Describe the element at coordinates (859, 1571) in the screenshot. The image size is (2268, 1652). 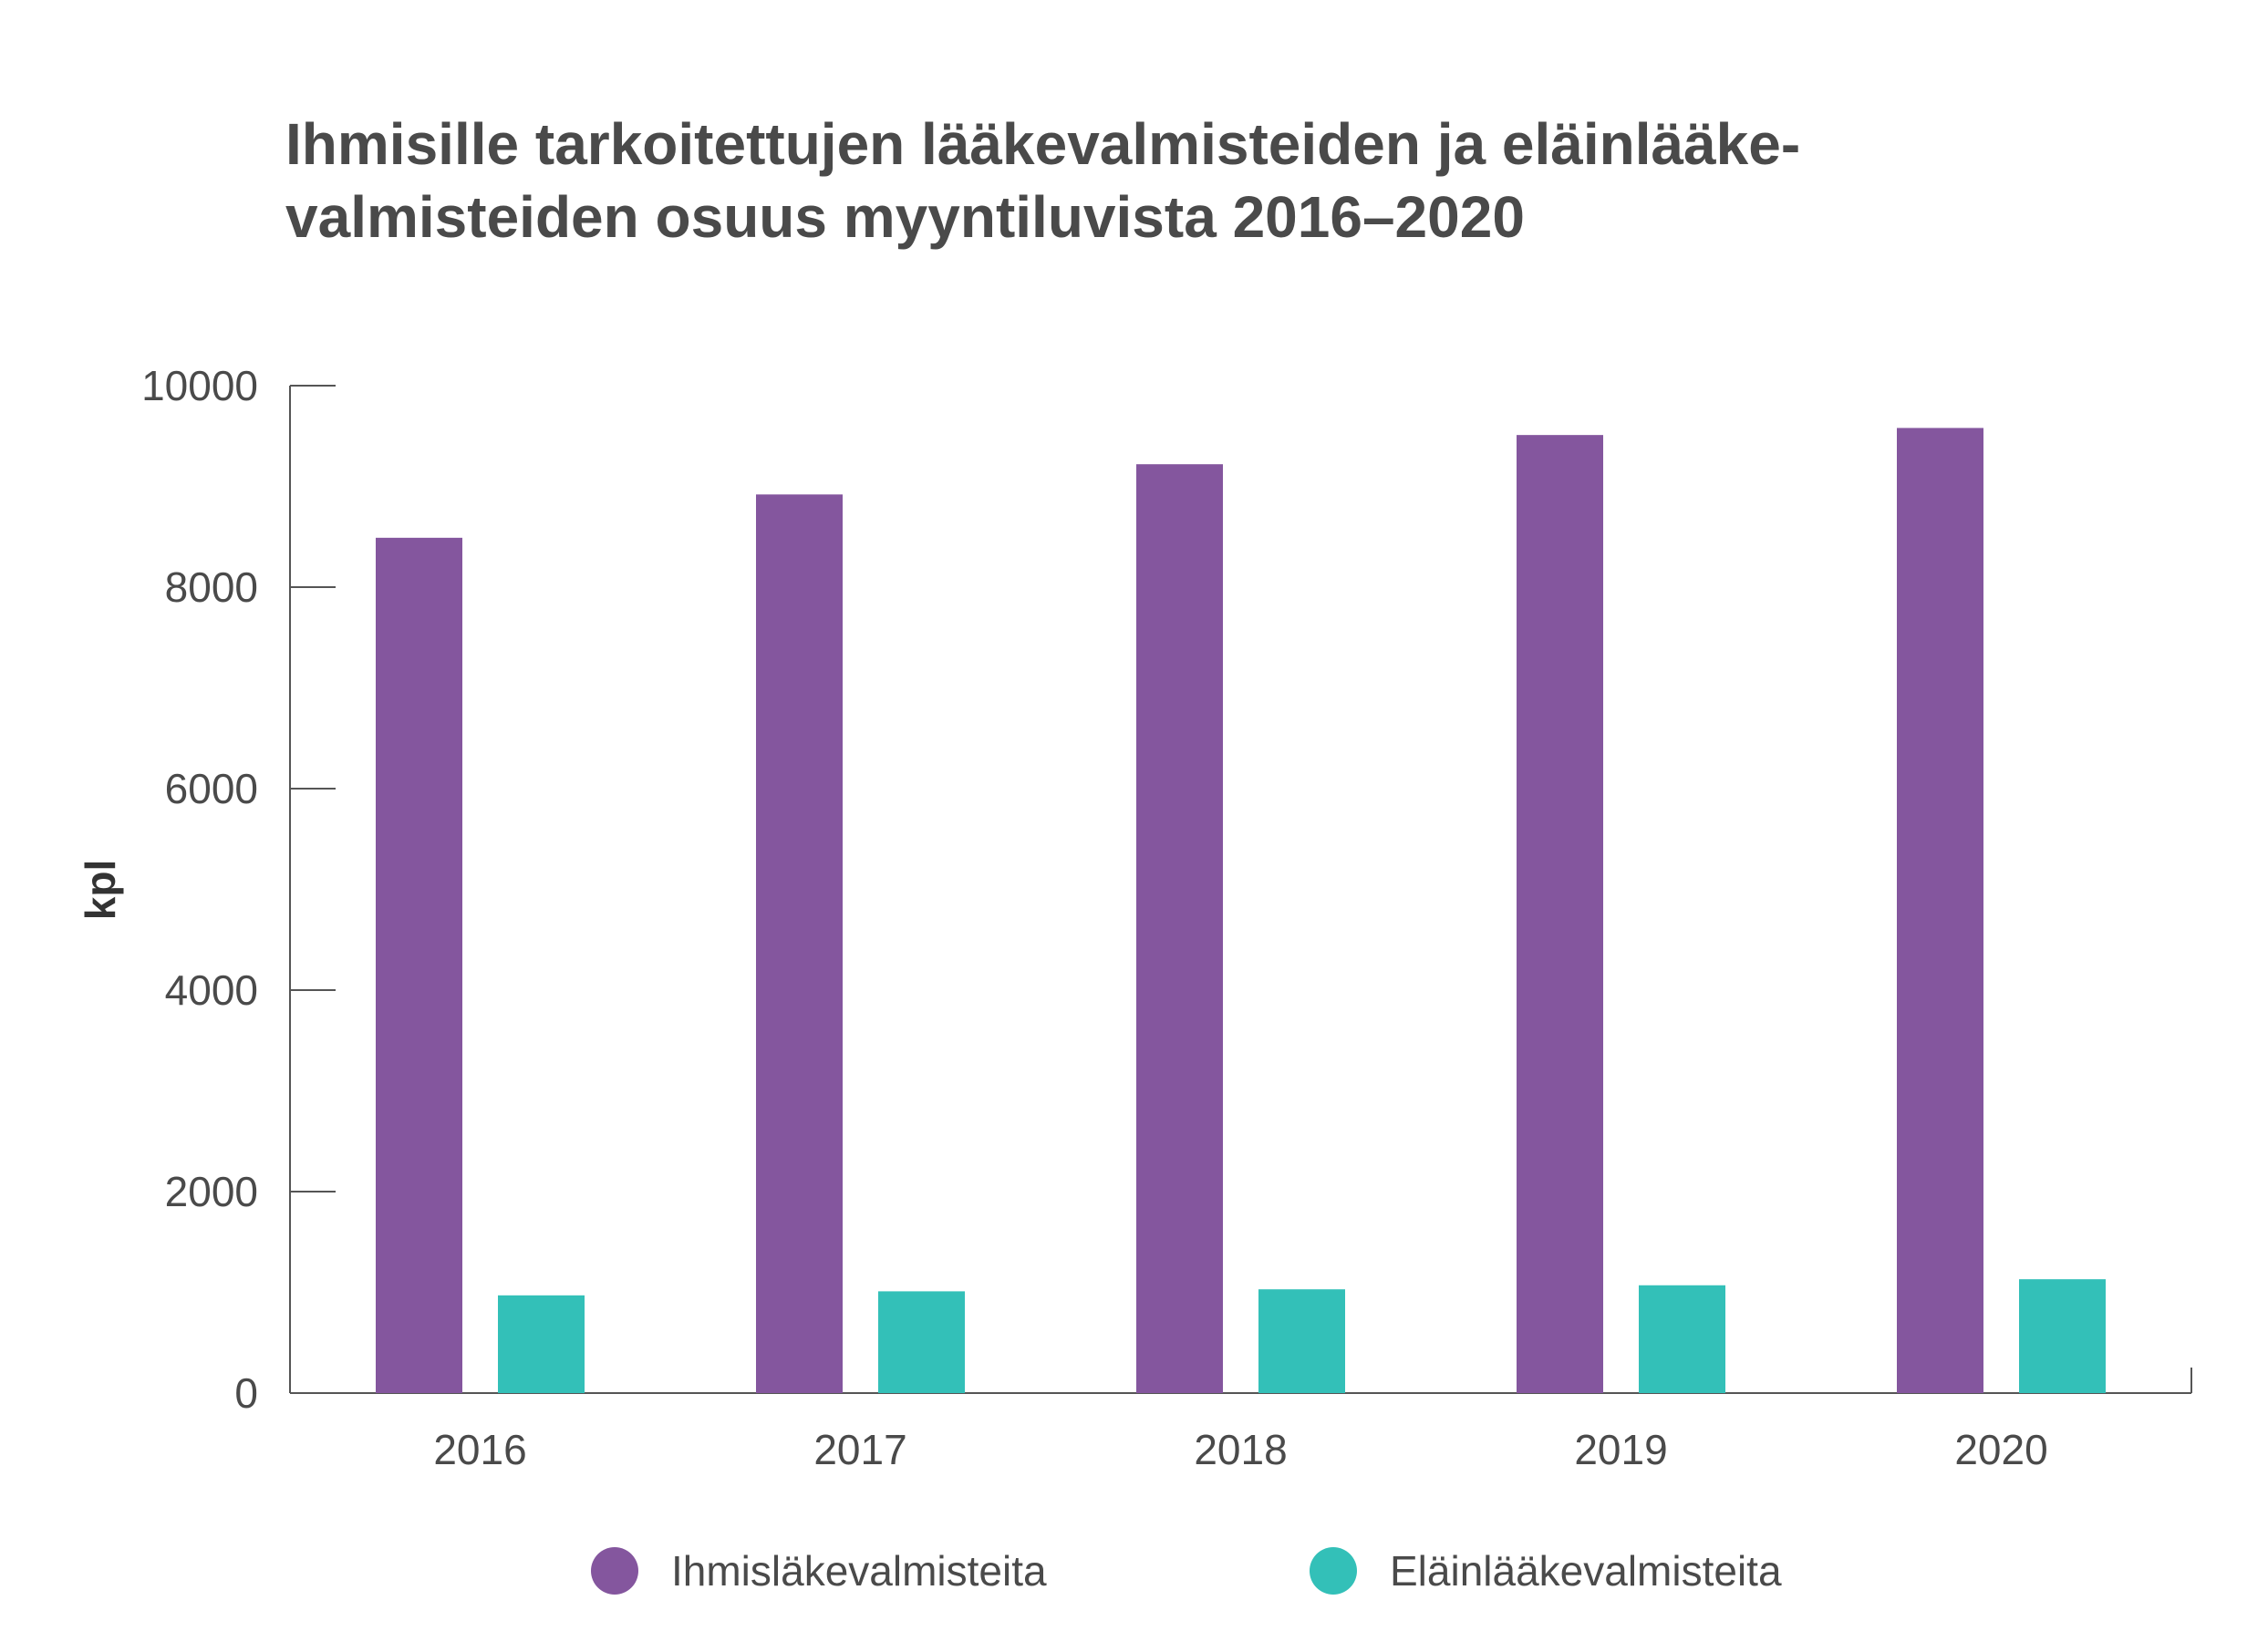
I see `legend-label-human: Ihmisläkevalmisteita` at that location.